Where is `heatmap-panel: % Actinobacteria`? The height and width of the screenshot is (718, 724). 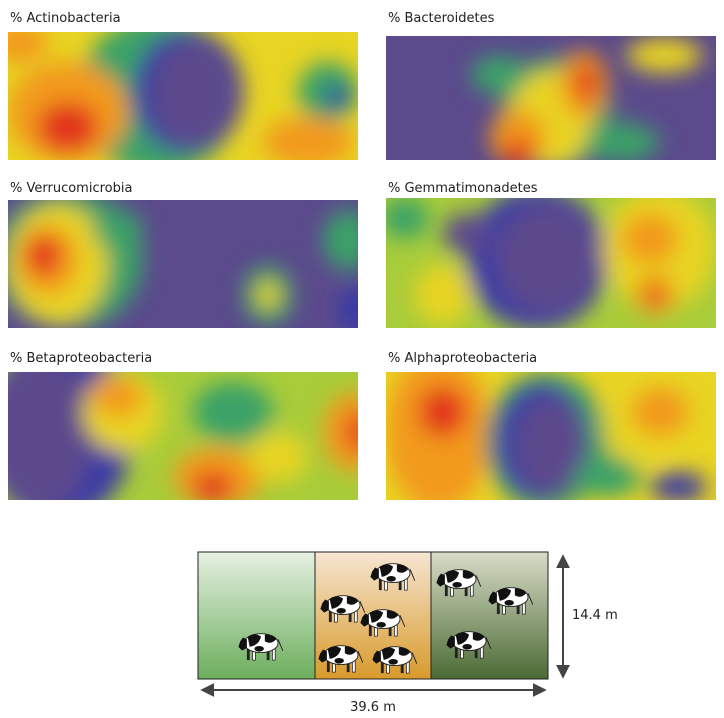 heatmap-panel: % Actinobacteria is located at coordinates (183, 85).